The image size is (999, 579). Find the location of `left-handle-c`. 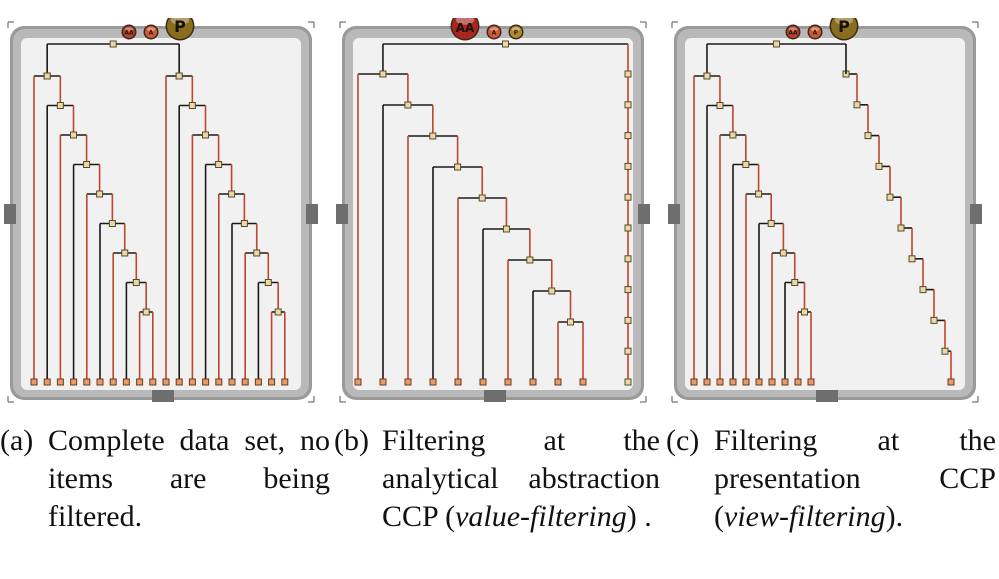

left-handle-c is located at coordinates (674, 214).